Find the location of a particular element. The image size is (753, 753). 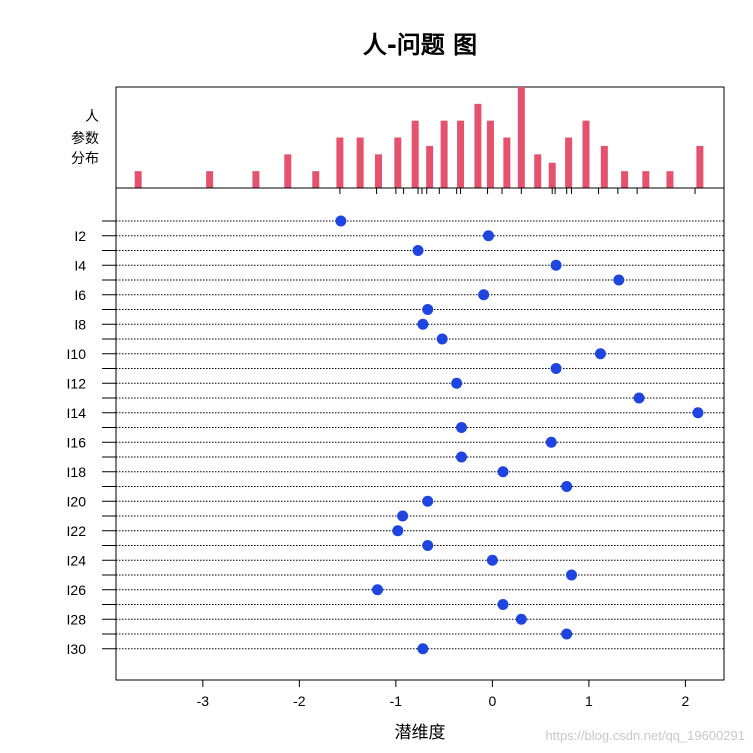

x-tick-label: -2 is located at coordinates (299, 701).